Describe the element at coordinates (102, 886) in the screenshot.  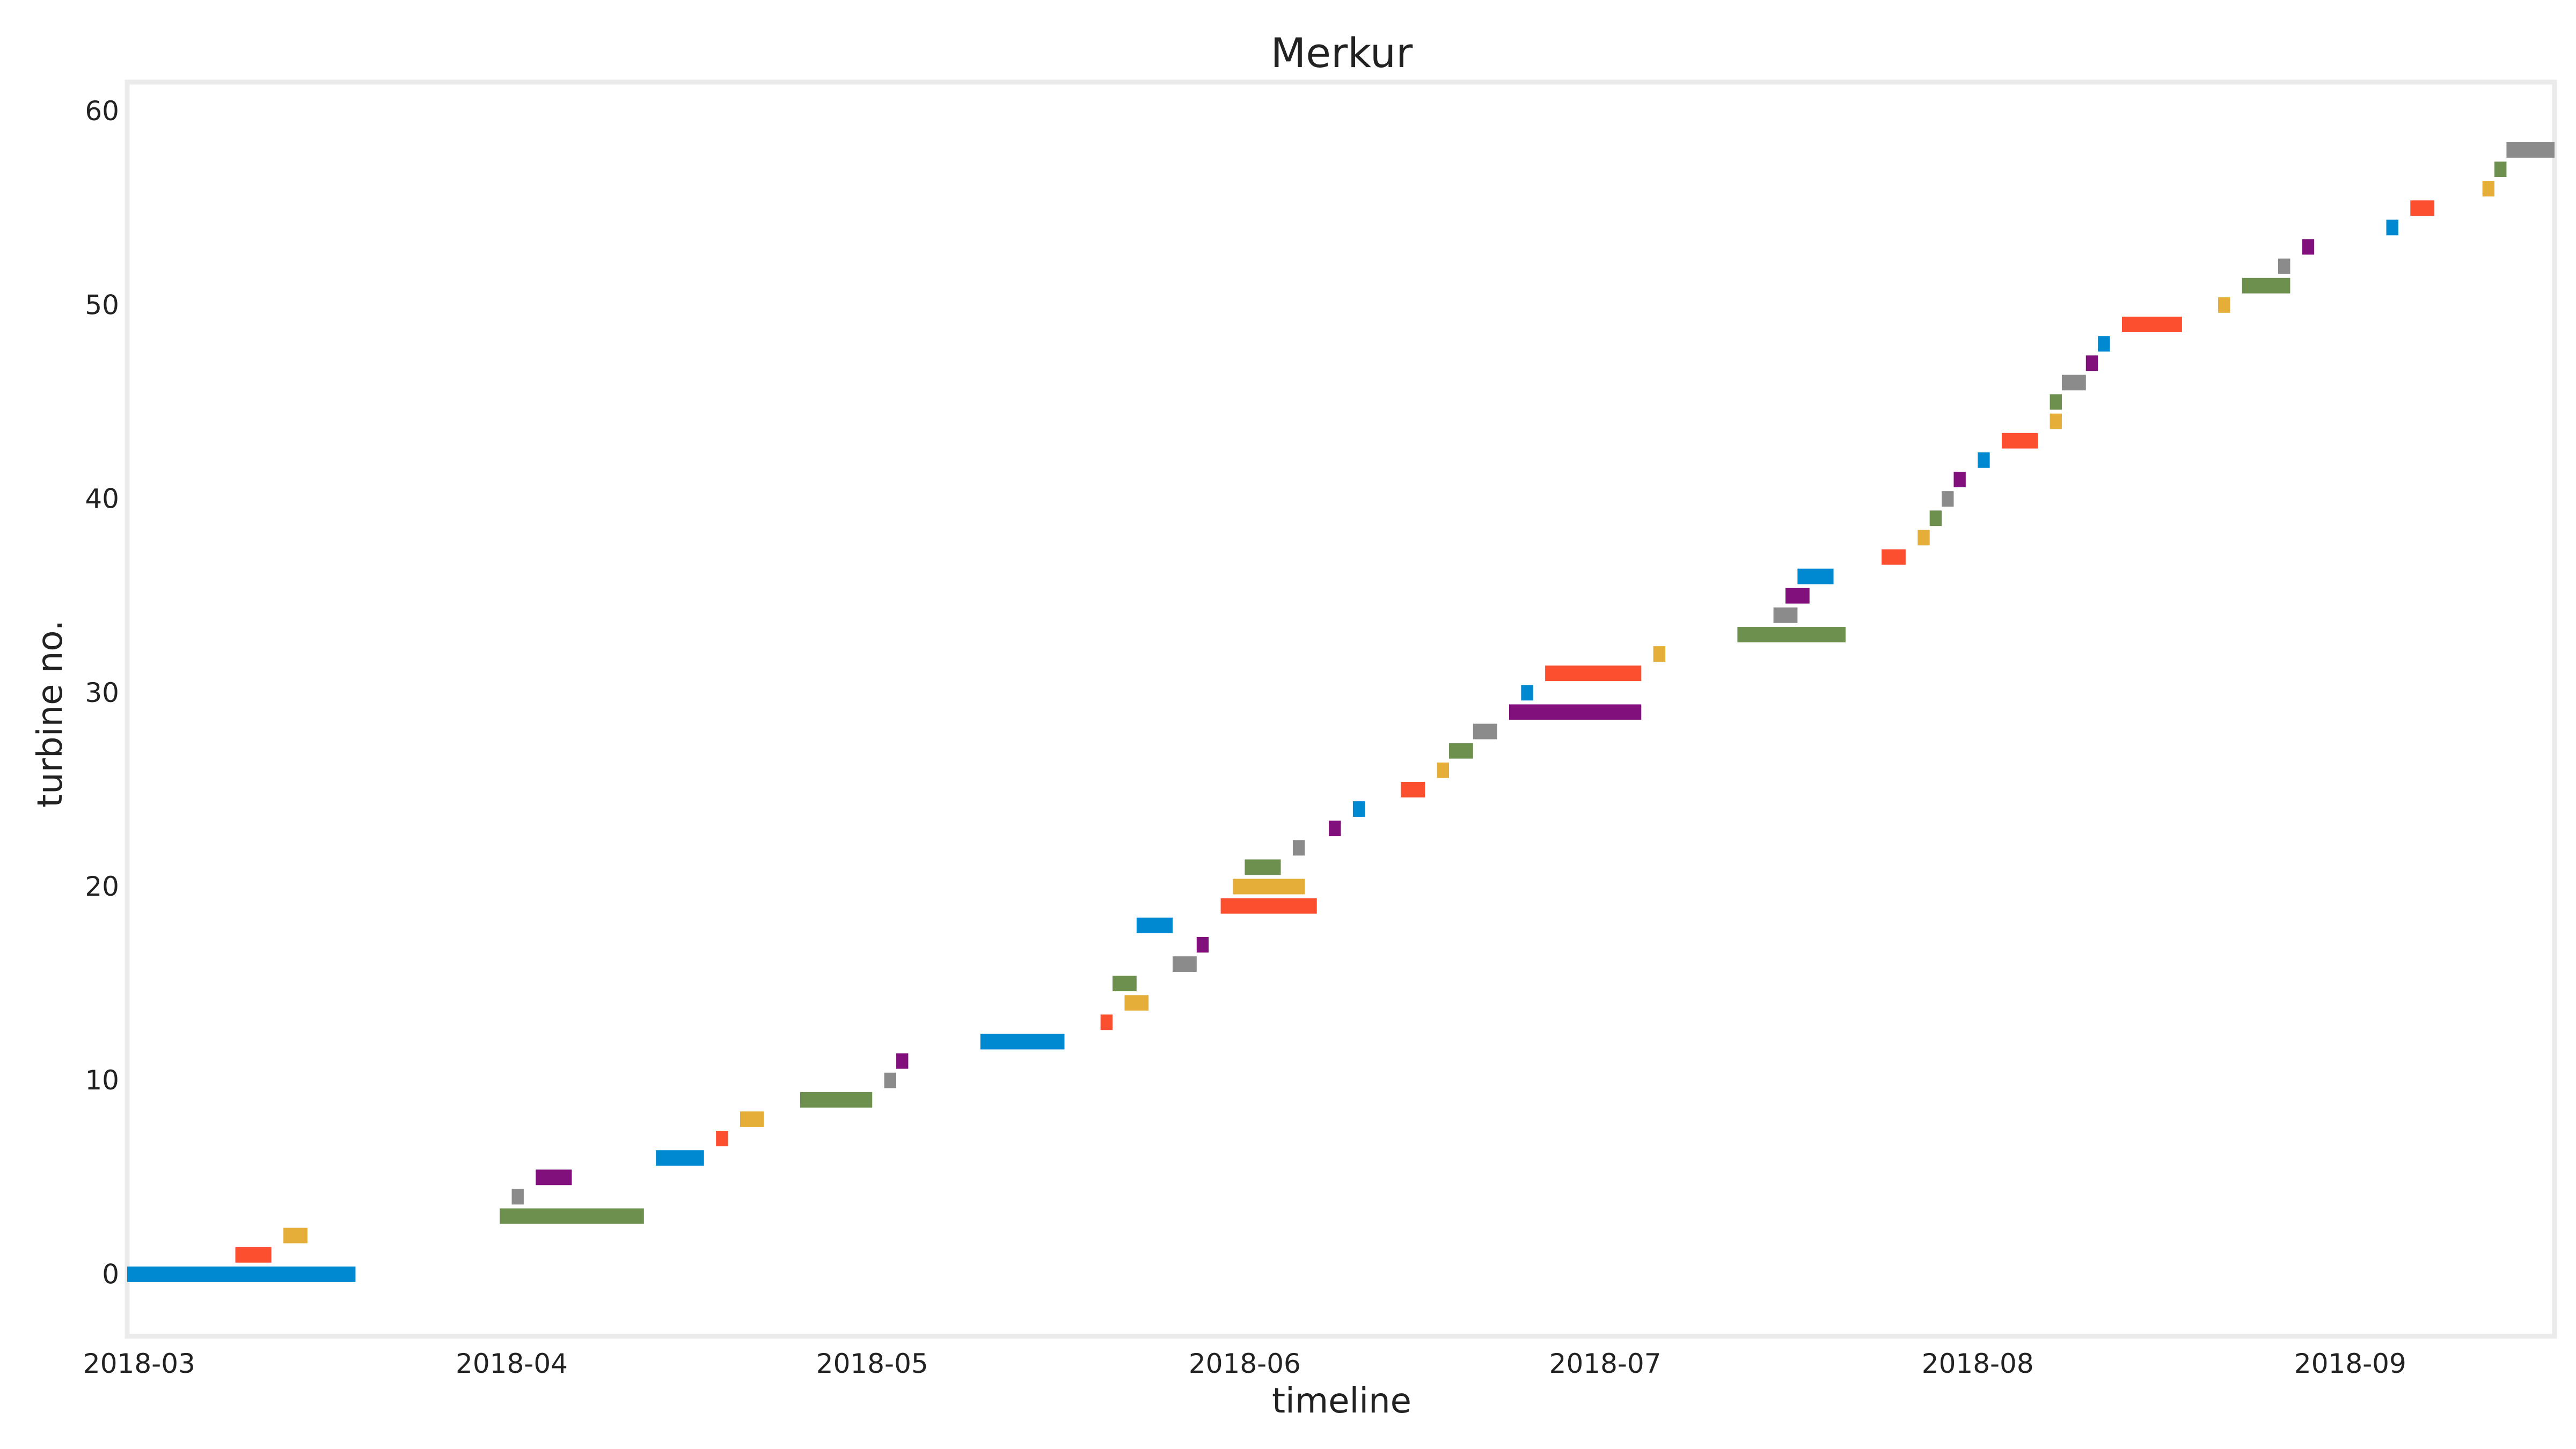
I see `y-tick-label: 20` at that location.